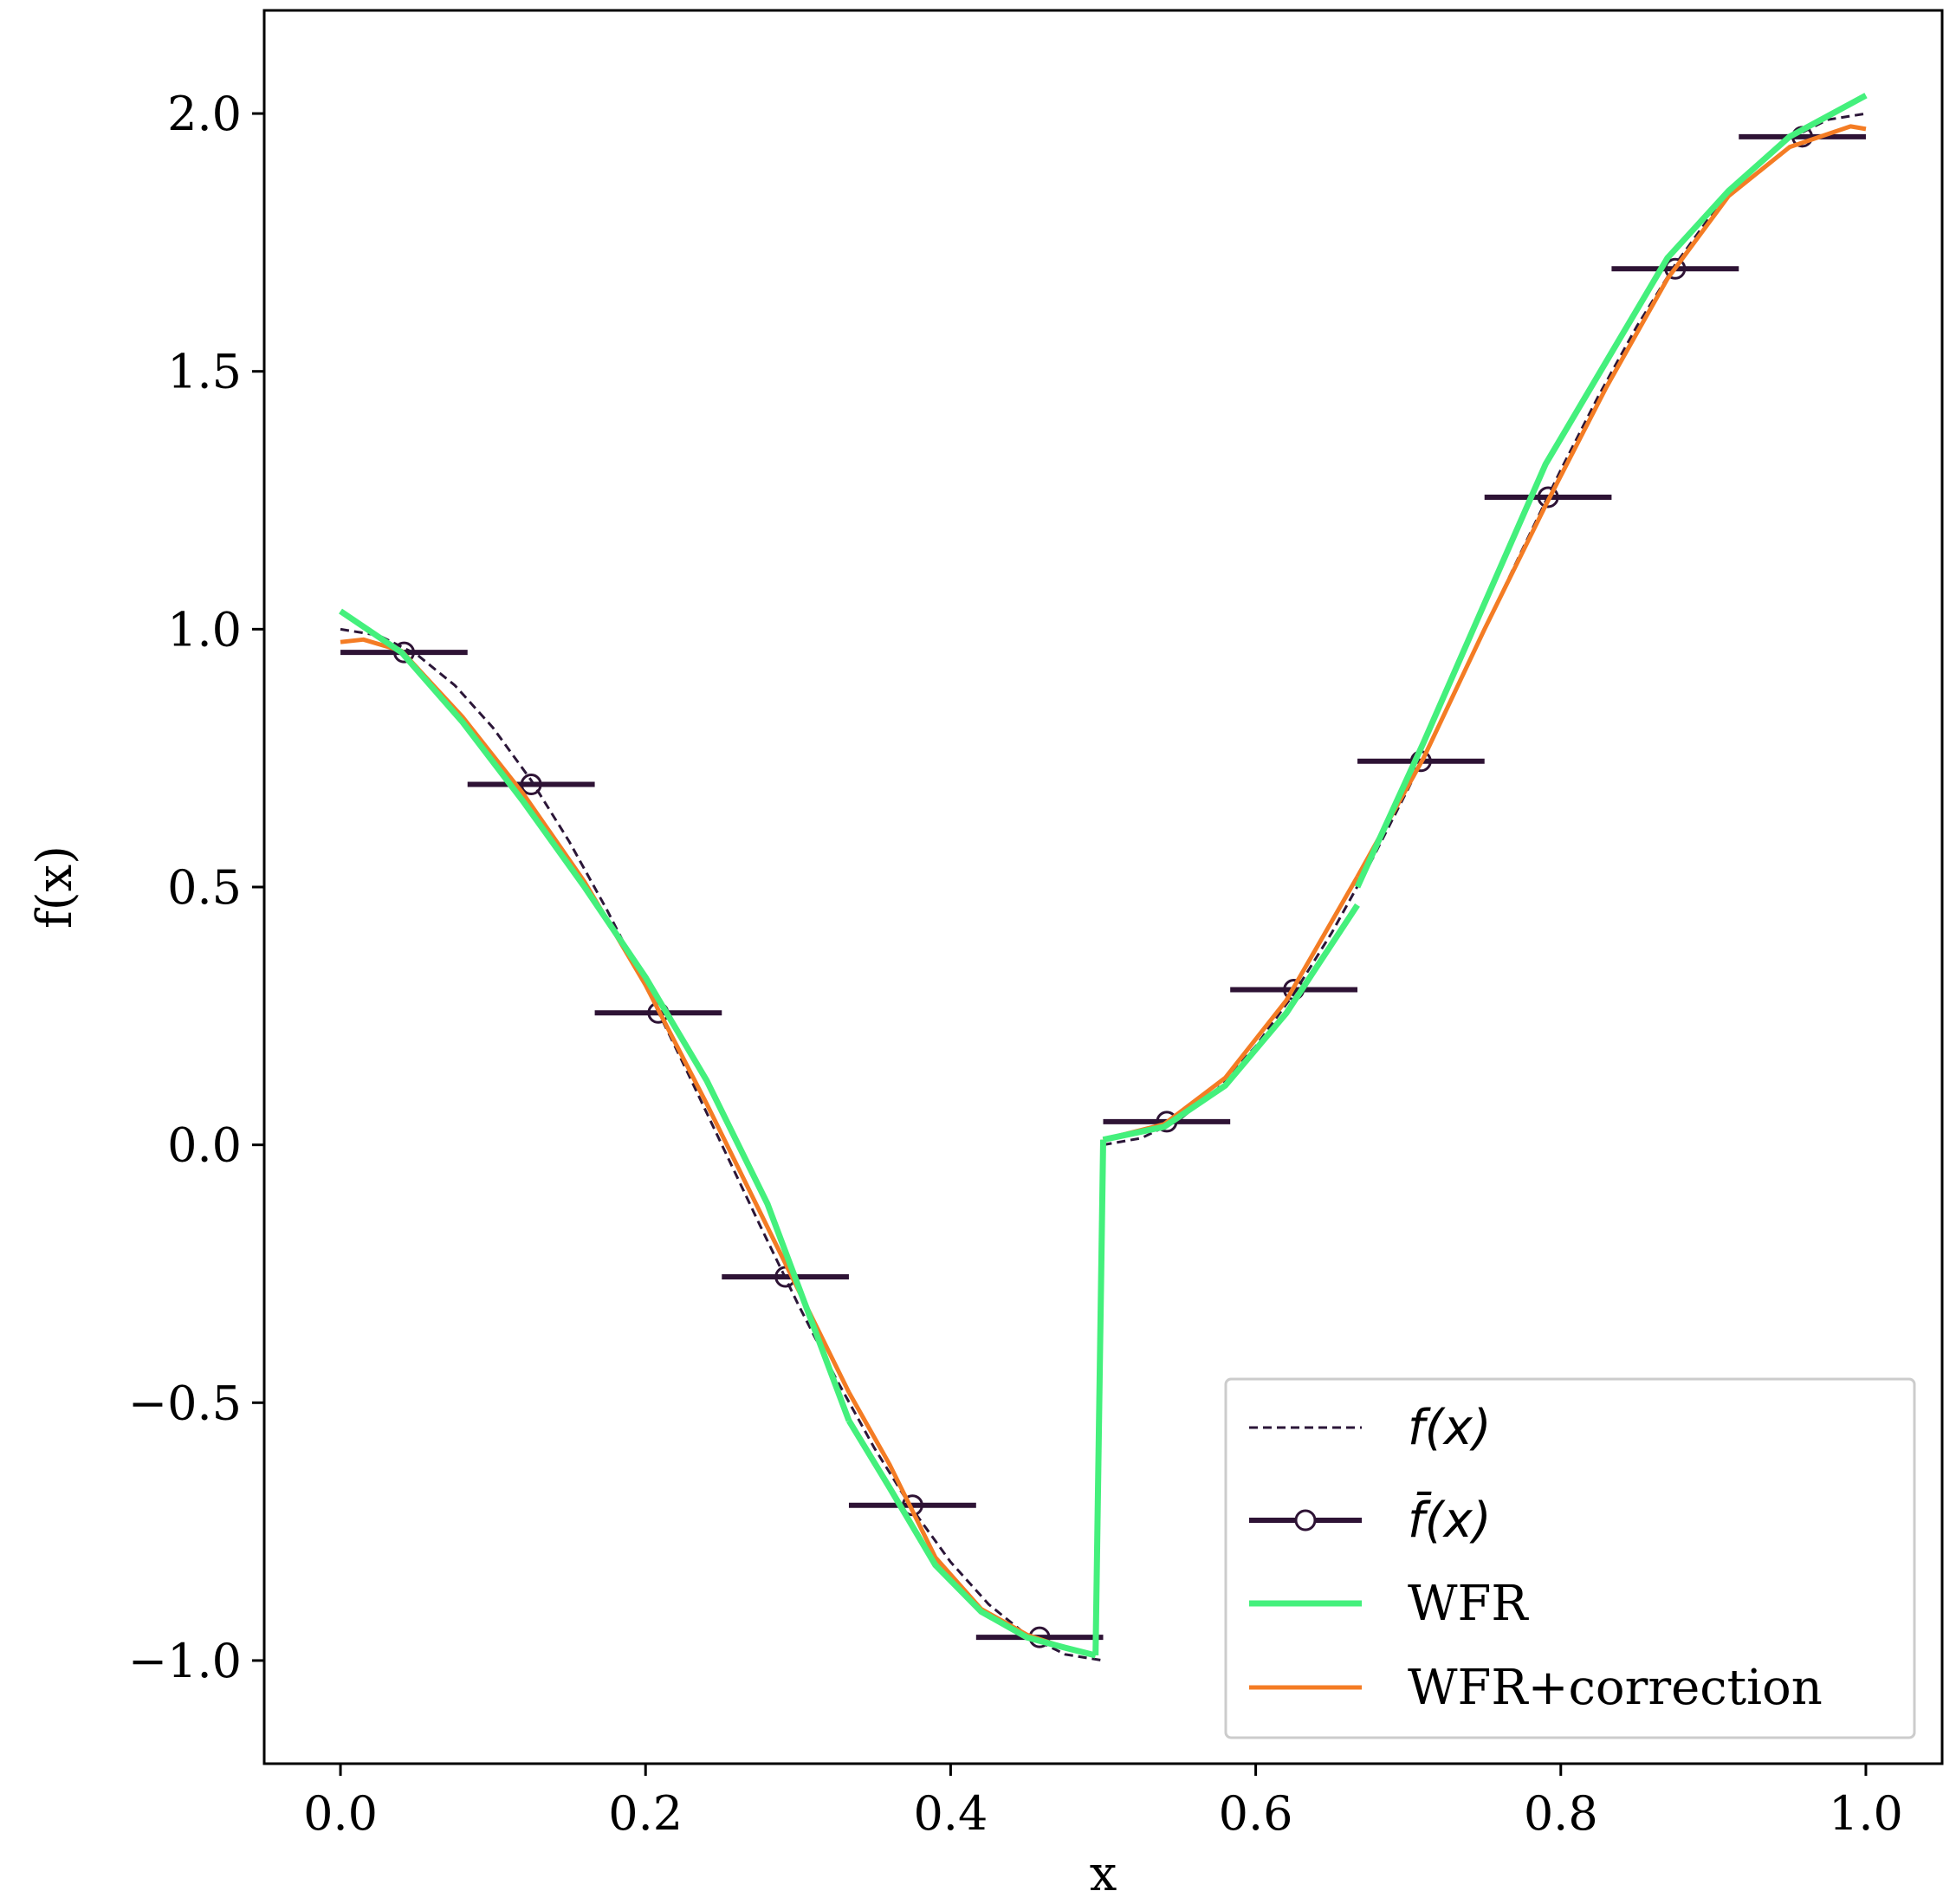 The width and height of the screenshot is (1956, 1904). I want to click on legend-label-exact: f(x), so click(1450, 1428).